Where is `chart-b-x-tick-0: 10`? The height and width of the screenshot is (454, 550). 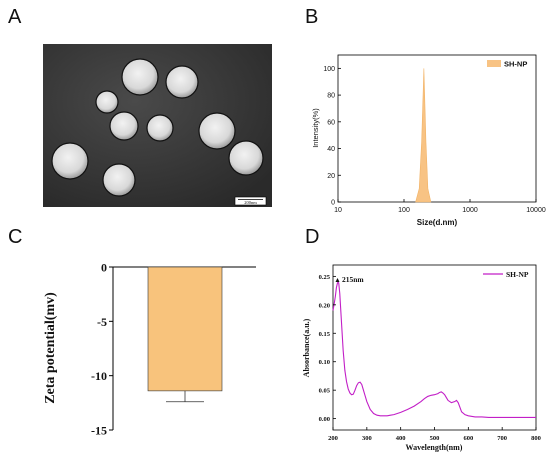 chart-b-x-tick-0: 10 is located at coordinates (338, 210).